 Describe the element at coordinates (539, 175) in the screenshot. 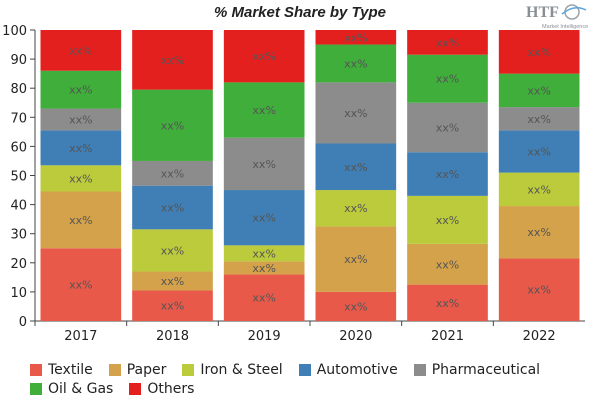

I see `bar-stack-2022: xx% xx% xx% xx% xx% xx% xx%` at that location.